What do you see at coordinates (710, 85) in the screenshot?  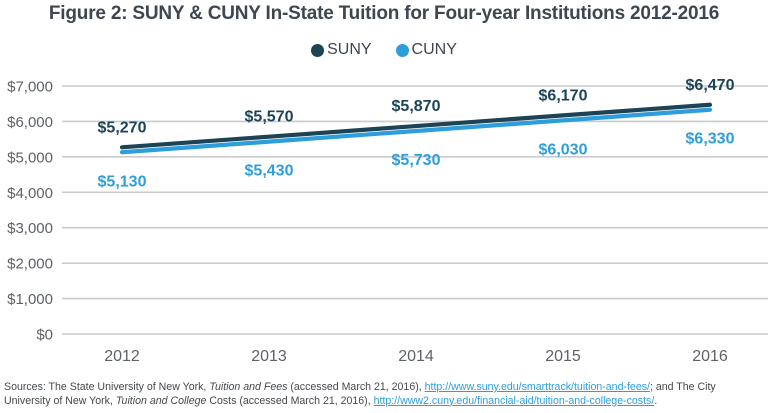 I see `suny-value-label: $6,470` at bounding box center [710, 85].